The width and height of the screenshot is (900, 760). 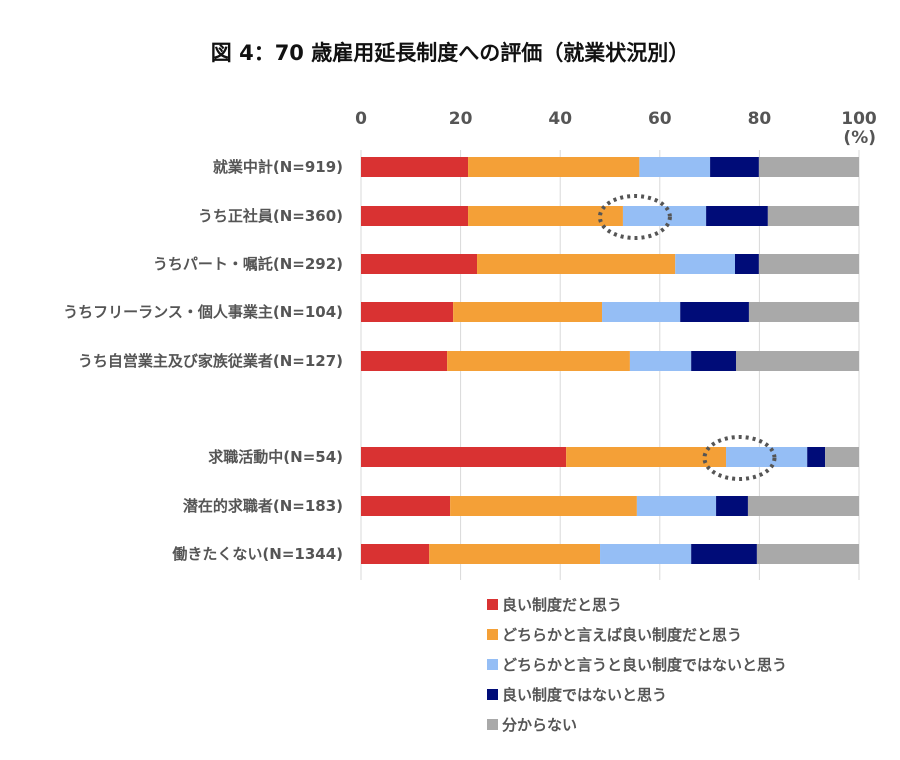 I want to click on x-axis-ticks: 0 20 40 60 80 100, so click(x=616, y=119).